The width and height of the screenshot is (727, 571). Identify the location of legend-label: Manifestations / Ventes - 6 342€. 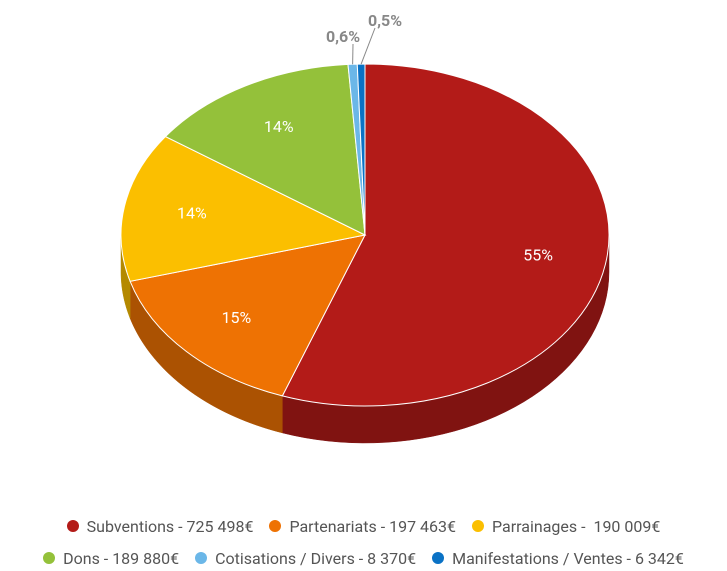
(568, 558).